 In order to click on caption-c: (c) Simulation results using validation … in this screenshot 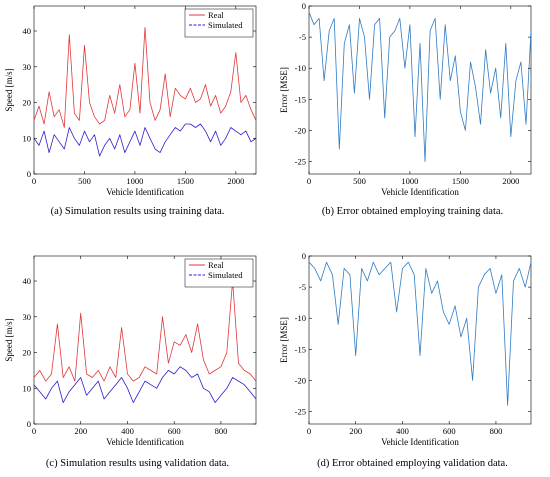, I will do `click(137, 463)`.